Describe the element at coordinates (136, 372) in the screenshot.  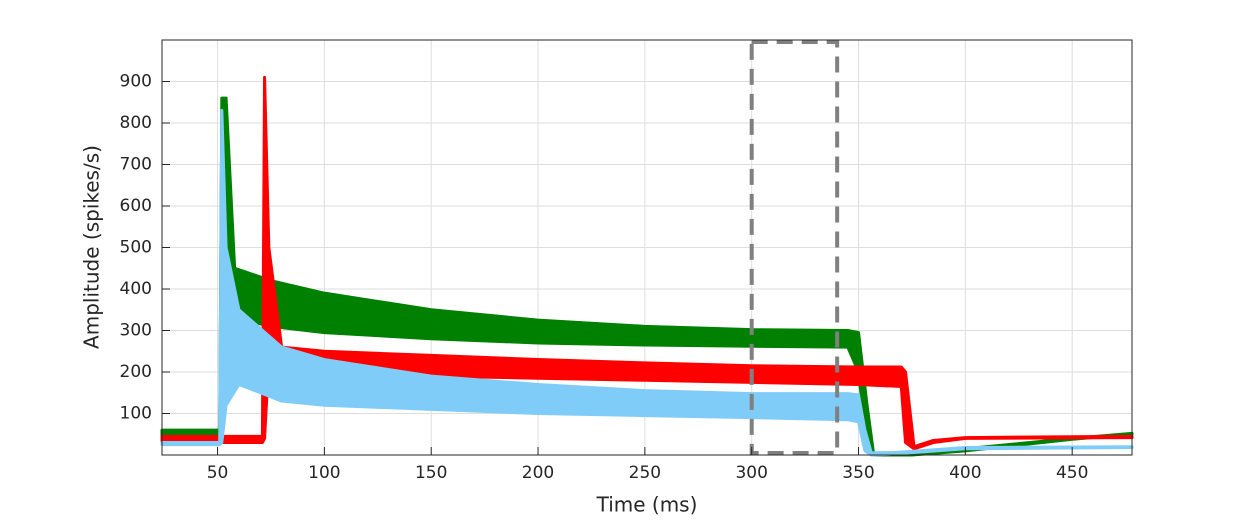
I see `y-tick-label: 200` at that location.